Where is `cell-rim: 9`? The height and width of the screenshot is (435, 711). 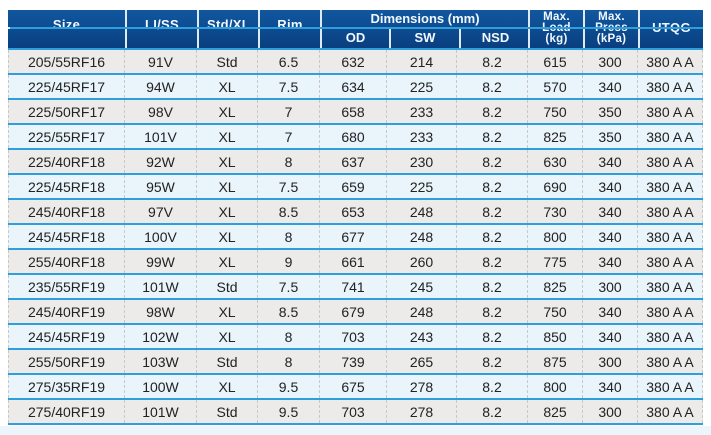
cell-rim: 9 is located at coordinates (289, 261).